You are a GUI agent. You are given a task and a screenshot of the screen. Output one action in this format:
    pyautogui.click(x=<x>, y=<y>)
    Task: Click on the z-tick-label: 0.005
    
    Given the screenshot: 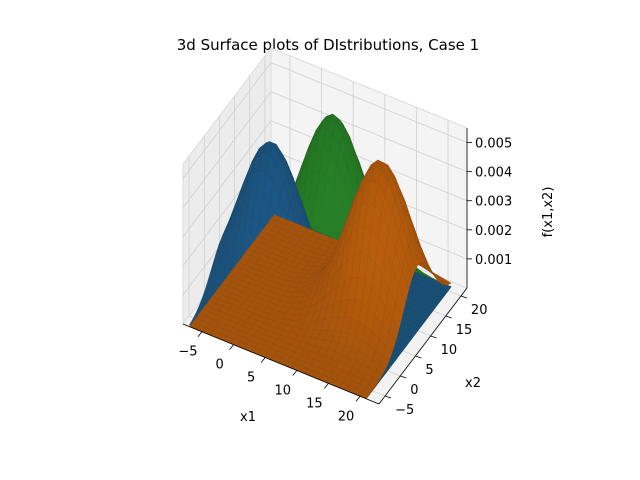 What is the action you would take?
    pyautogui.click(x=493, y=144)
    